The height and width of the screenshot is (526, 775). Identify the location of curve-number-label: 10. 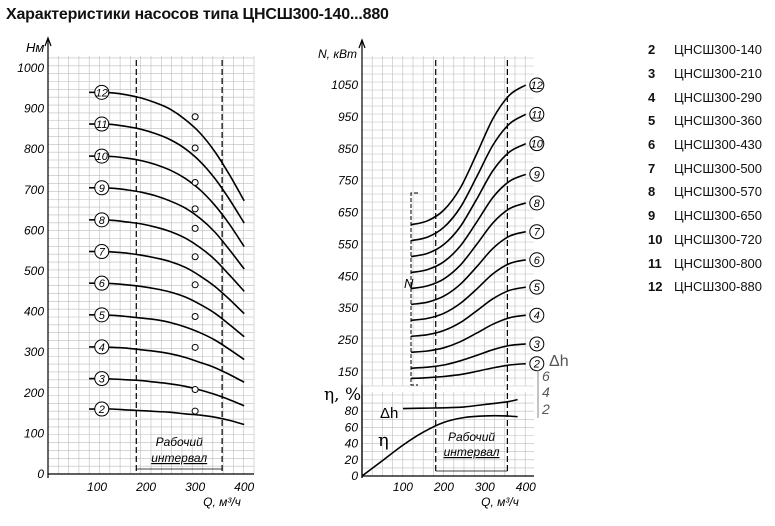
(537, 145).